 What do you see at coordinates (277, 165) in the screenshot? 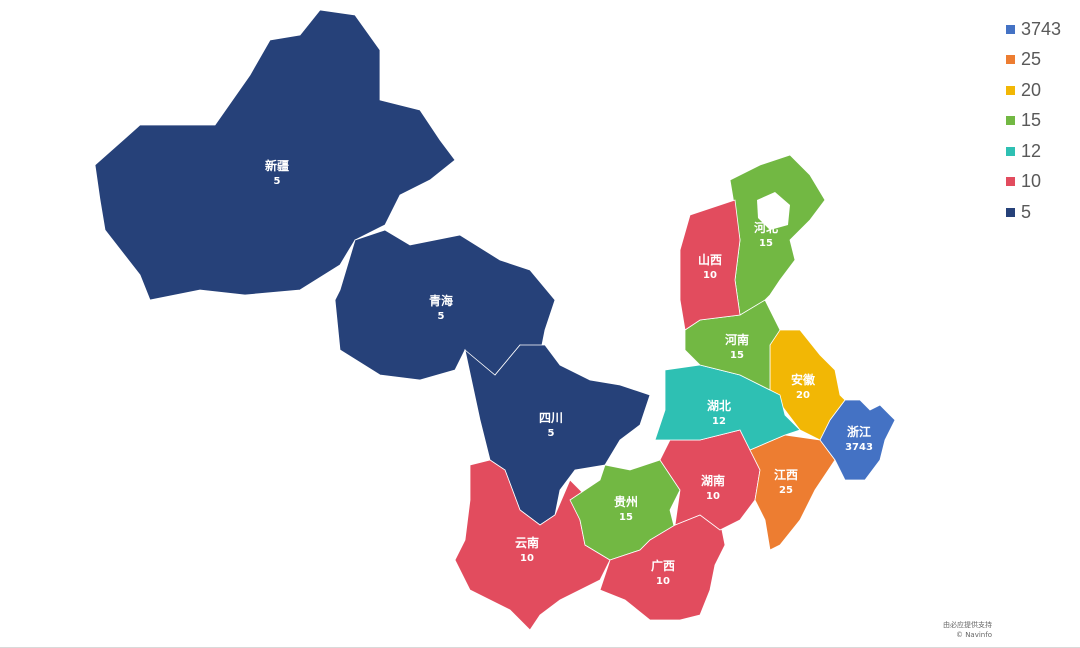
I see `region-label: 新疆` at bounding box center [277, 165].